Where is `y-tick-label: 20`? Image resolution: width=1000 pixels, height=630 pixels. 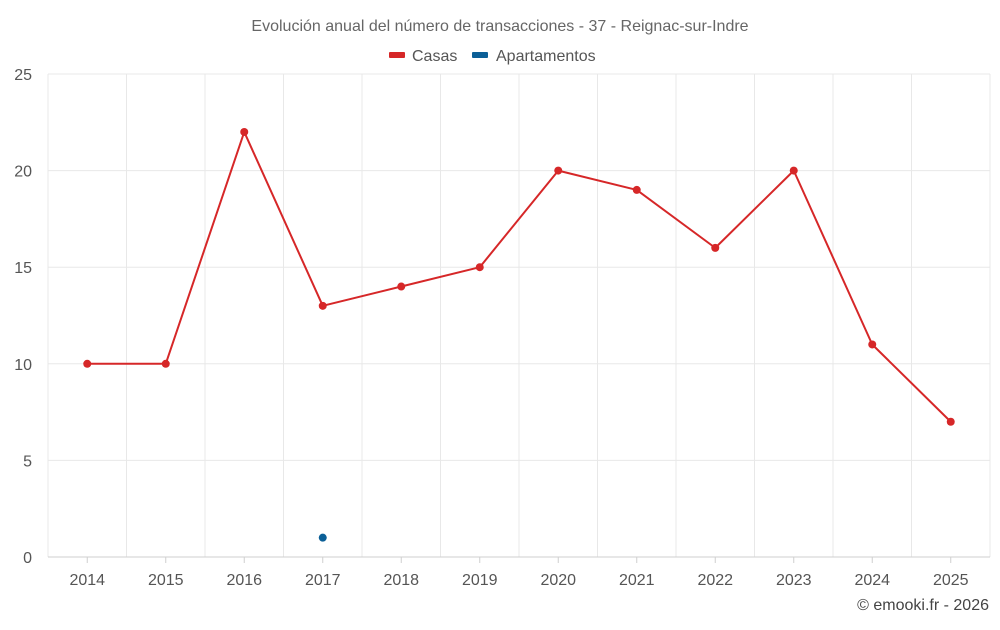 y-tick-label: 20 is located at coordinates (23, 172).